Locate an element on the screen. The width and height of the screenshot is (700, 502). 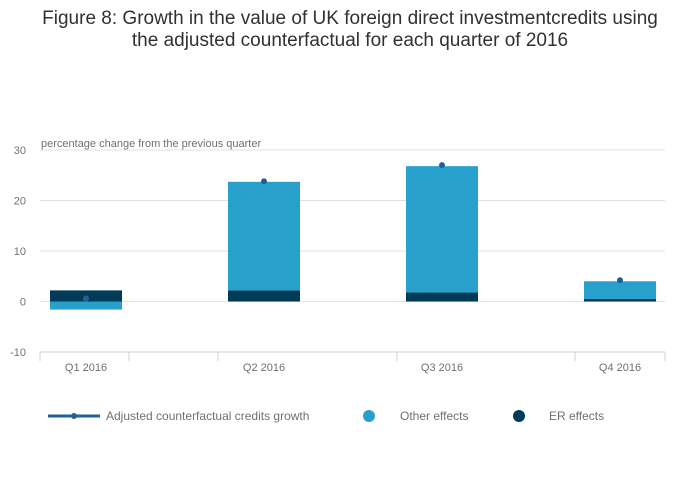
y-tick-label: -10 is located at coordinates (18, 353).